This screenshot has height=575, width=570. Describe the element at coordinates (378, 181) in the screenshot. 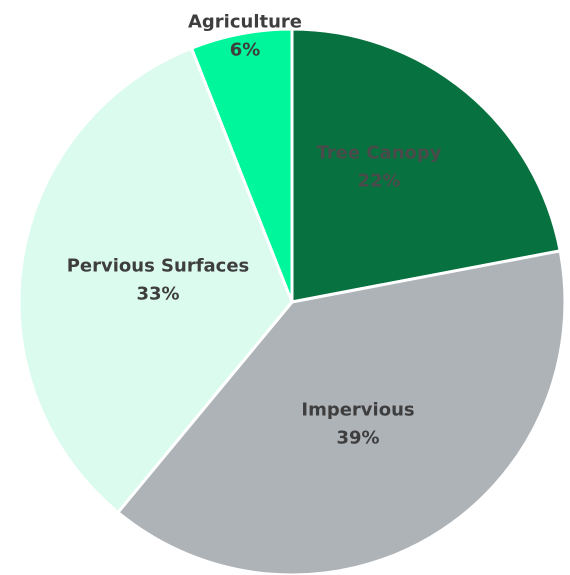

I see `slice-value-tree-canopy: 22%` at that location.